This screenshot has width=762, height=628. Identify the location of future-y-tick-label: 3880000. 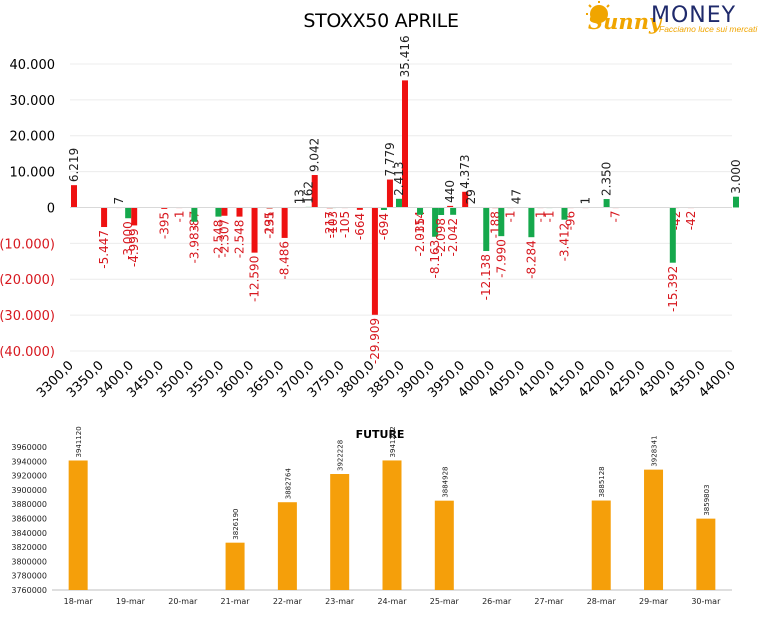
(29, 504).